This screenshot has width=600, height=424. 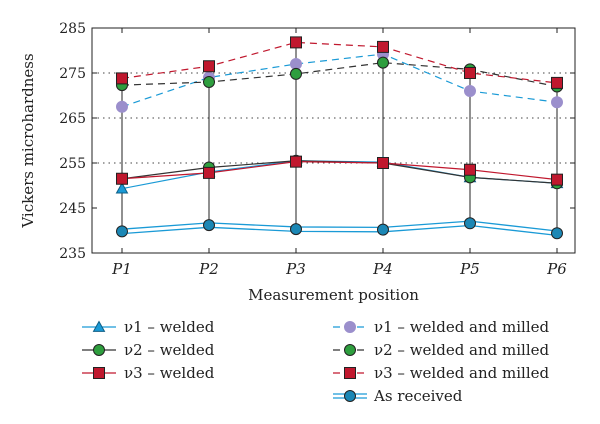 I want to click on x-tick-label: P5, so click(x=469, y=269).